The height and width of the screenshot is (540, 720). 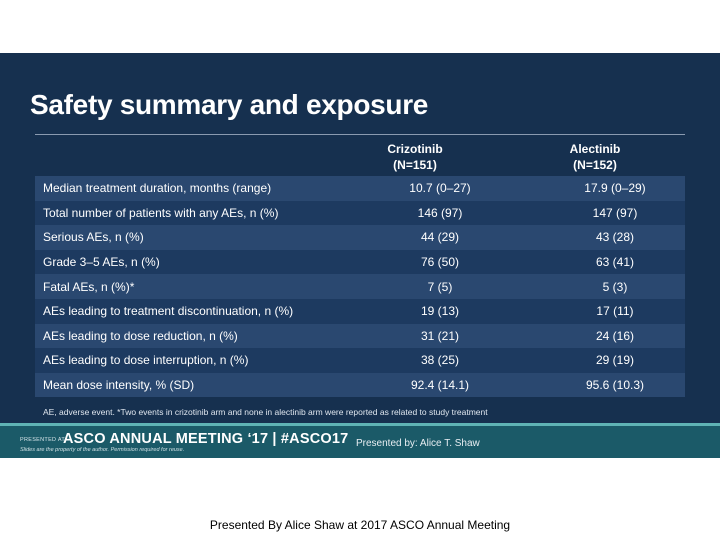 What do you see at coordinates (440, 286) in the screenshot?
I see `crizotinib-value: 7 (5)` at bounding box center [440, 286].